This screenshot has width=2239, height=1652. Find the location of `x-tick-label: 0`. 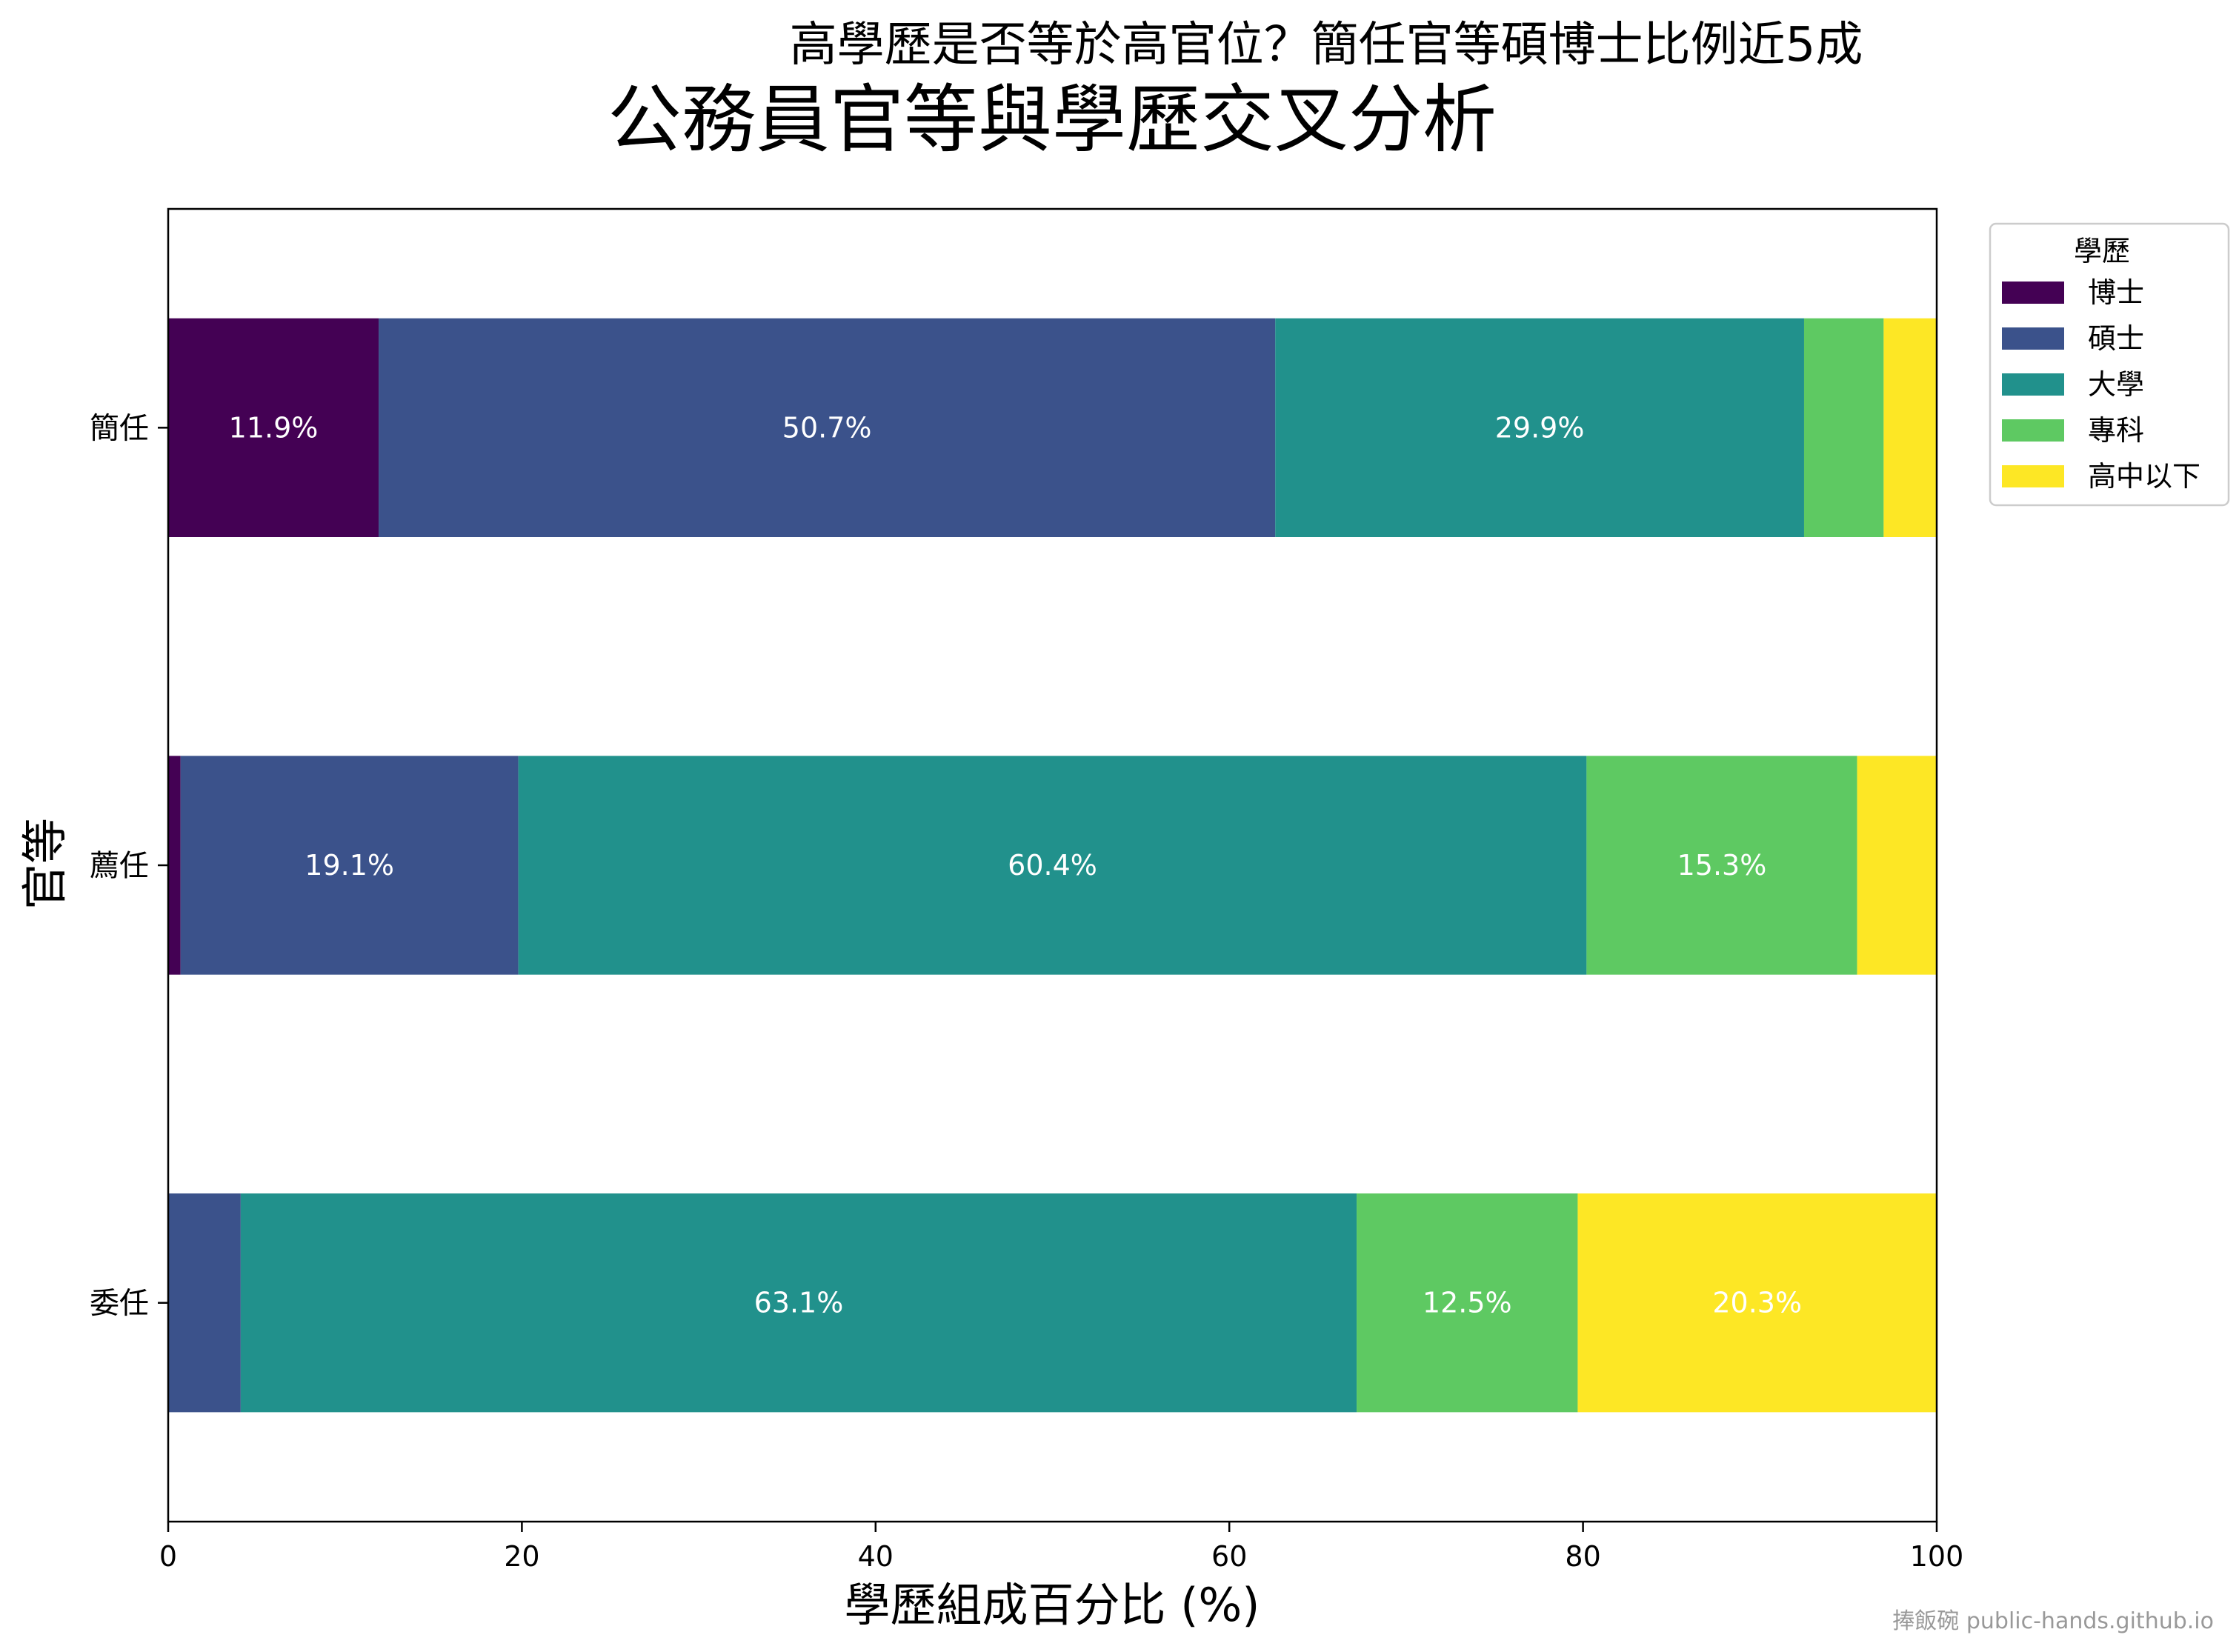

x-tick-label: 0 is located at coordinates (168, 1556).